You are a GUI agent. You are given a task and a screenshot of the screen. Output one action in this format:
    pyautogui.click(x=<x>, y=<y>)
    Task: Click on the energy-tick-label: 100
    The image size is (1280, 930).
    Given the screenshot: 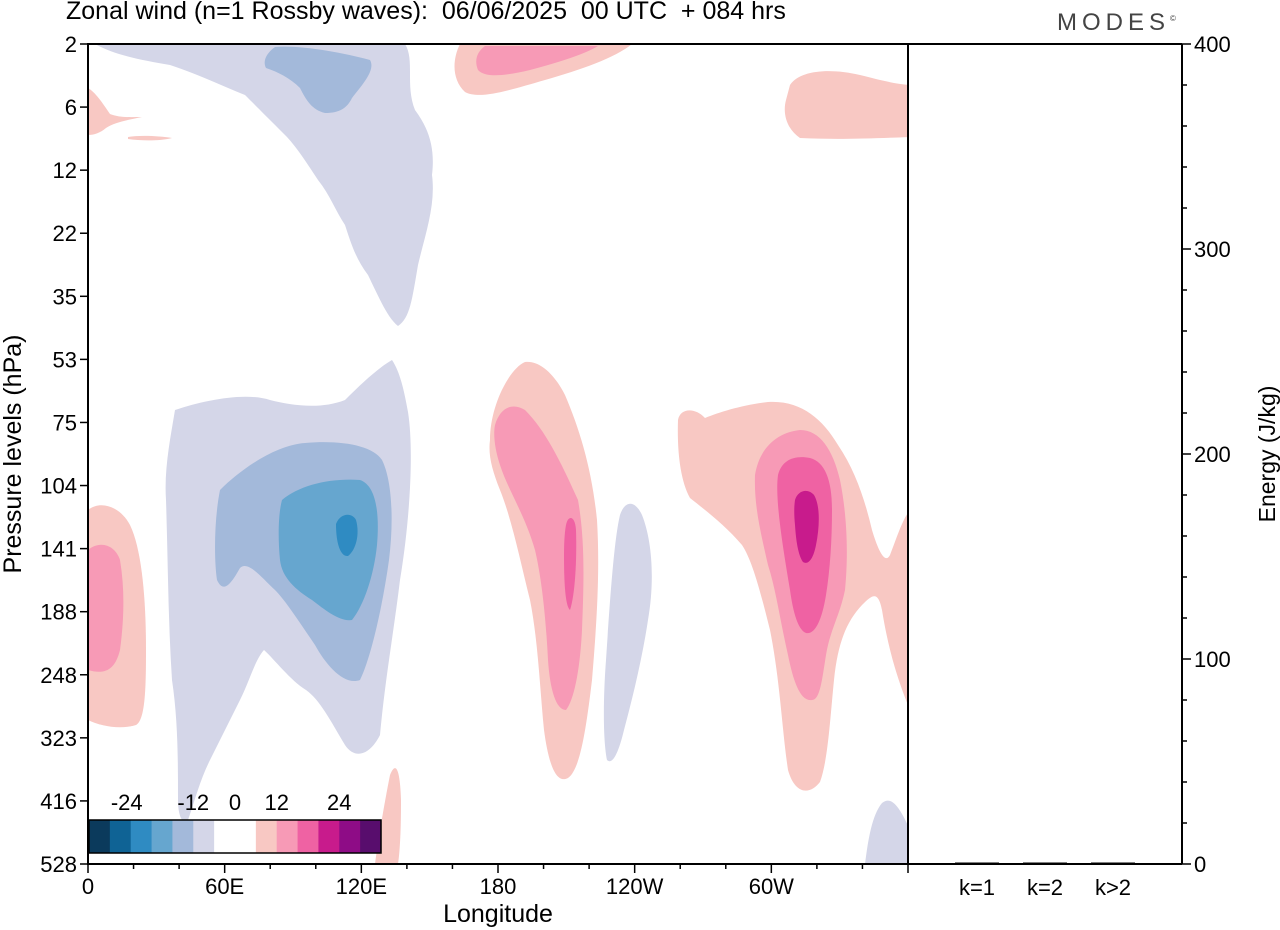 What is the action you would take?
    pyautogui.click(x=1212, y=659)
    